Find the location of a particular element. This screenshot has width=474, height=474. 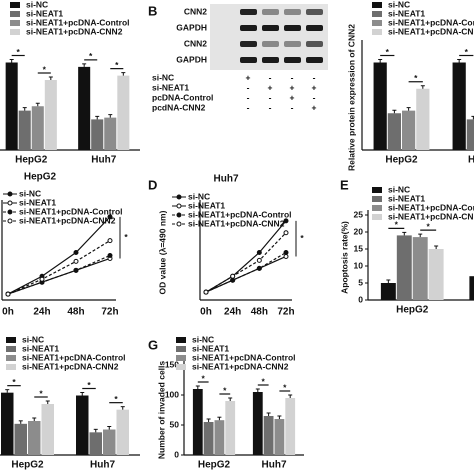

y-axis-label: Number of invaded cells is located at coordinates (161, 410).